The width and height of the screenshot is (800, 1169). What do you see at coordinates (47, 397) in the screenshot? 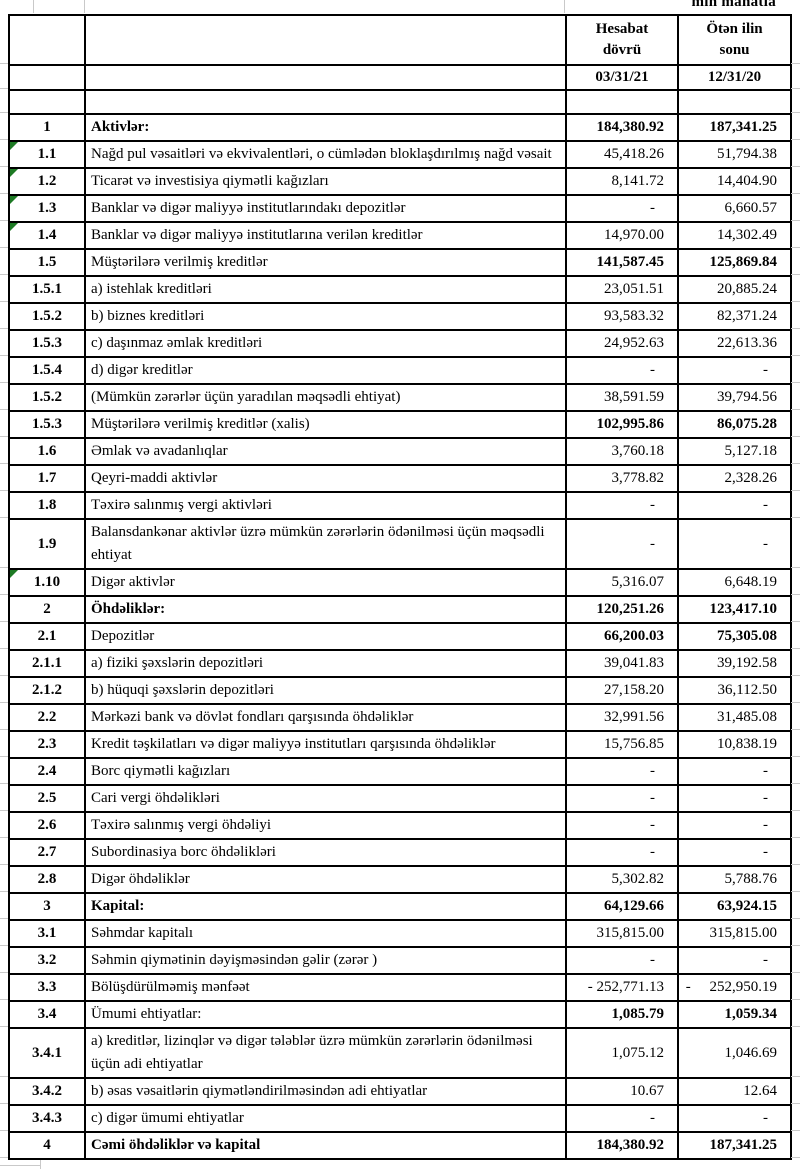
I see `row-number-cell: 1.5.2` at bounding box center [47, 397].